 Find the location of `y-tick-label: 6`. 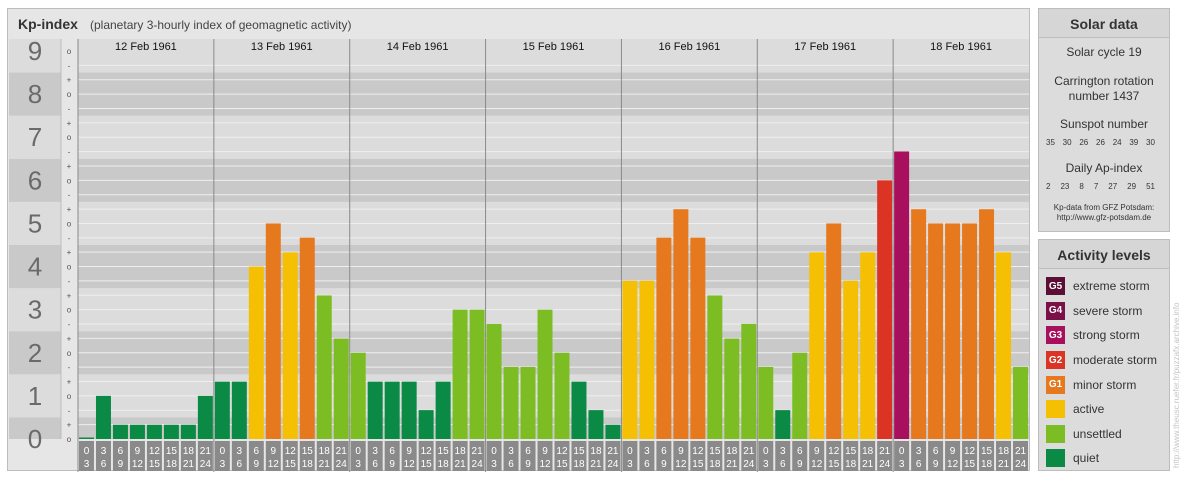

y-tick-label: 6 is located at coordinates (35, 180).